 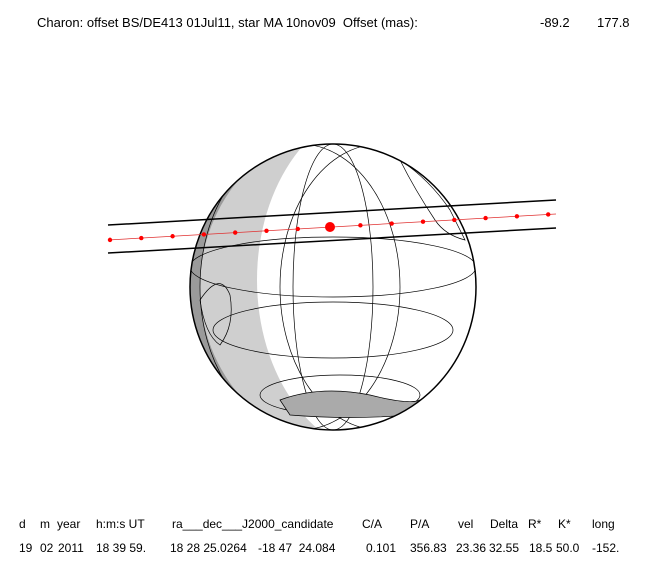 What do you see at coordinates (535, 524) in the screenshot?
I see `column-header: R*` at bounding box center [535, 524].